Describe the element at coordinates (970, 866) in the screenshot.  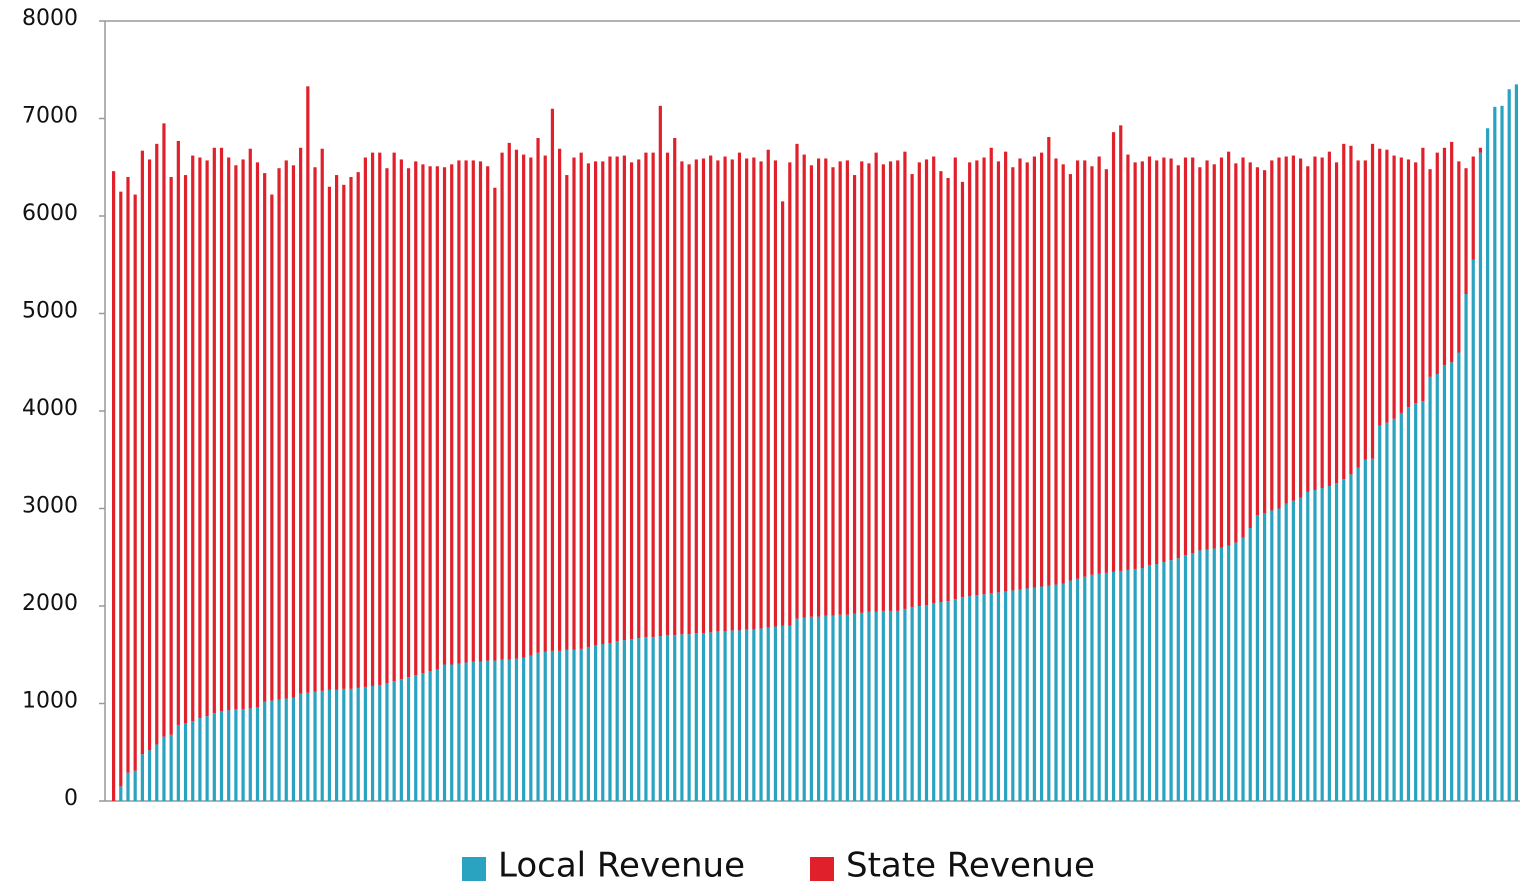
I see `legend-label: State Revenue` at that location.